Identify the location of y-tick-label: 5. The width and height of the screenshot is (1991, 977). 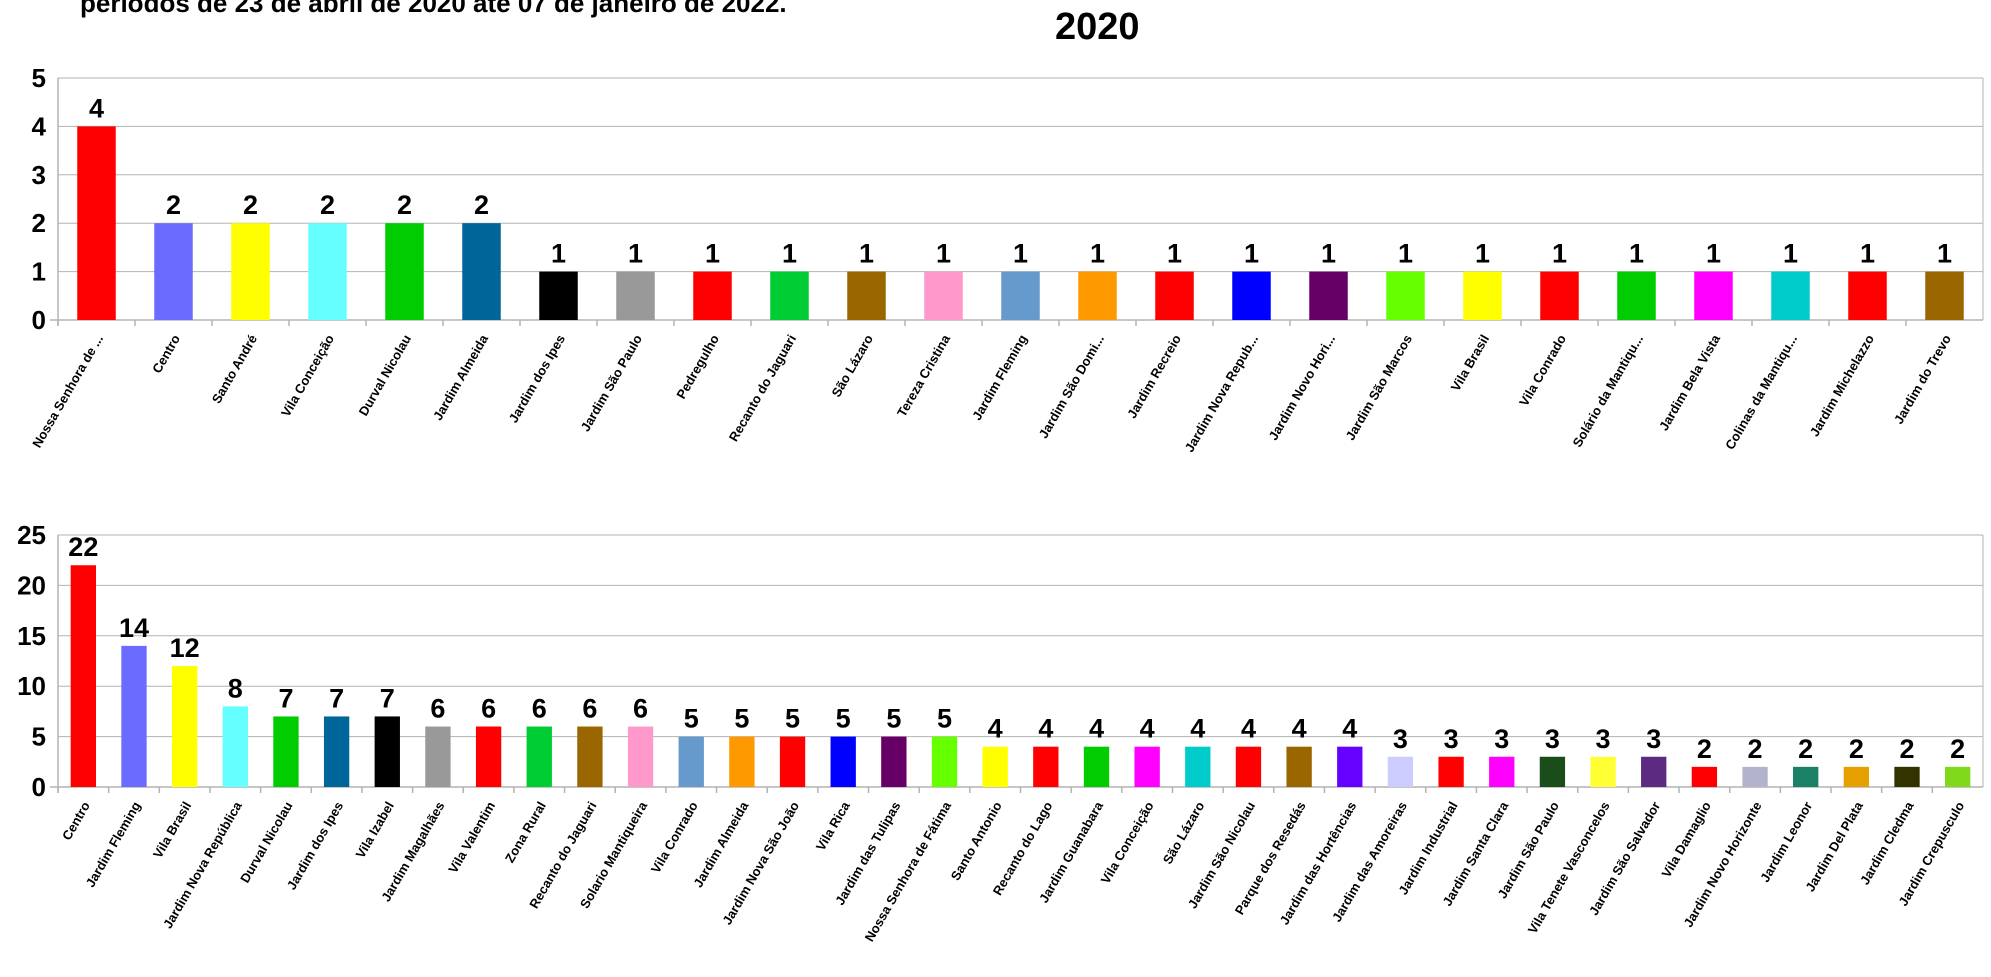
(39, 737).